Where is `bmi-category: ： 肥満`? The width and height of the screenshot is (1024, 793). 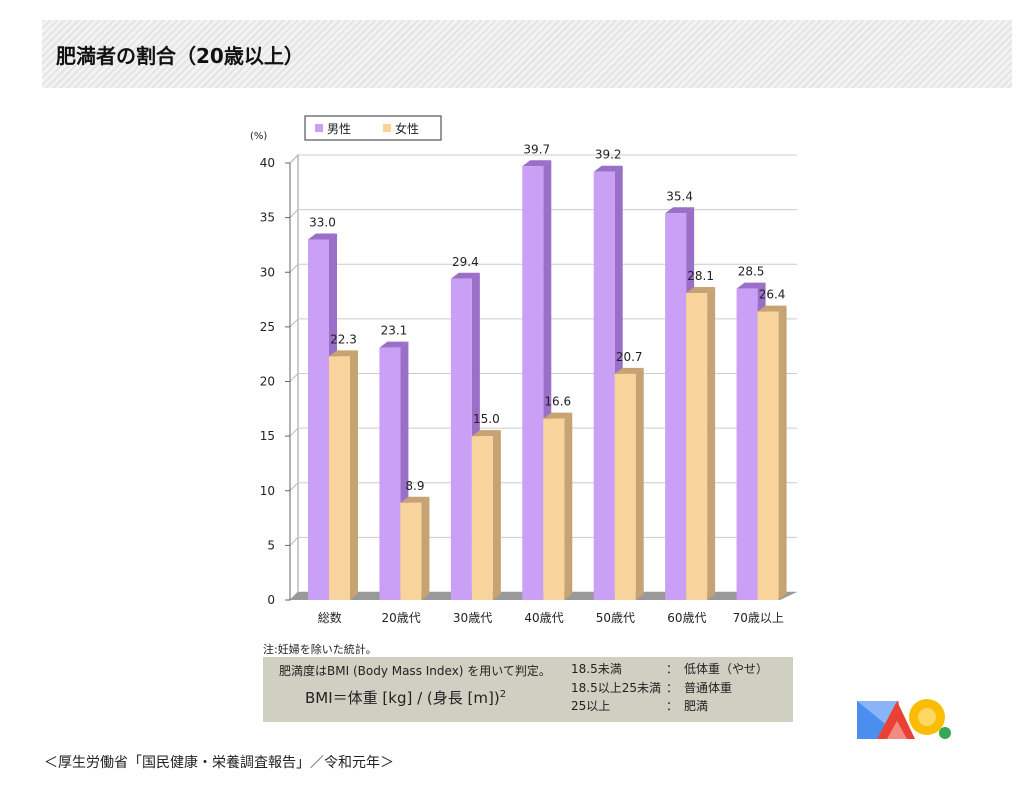 bmi-category: ： 肥満 is located at coordinates (687, 706).